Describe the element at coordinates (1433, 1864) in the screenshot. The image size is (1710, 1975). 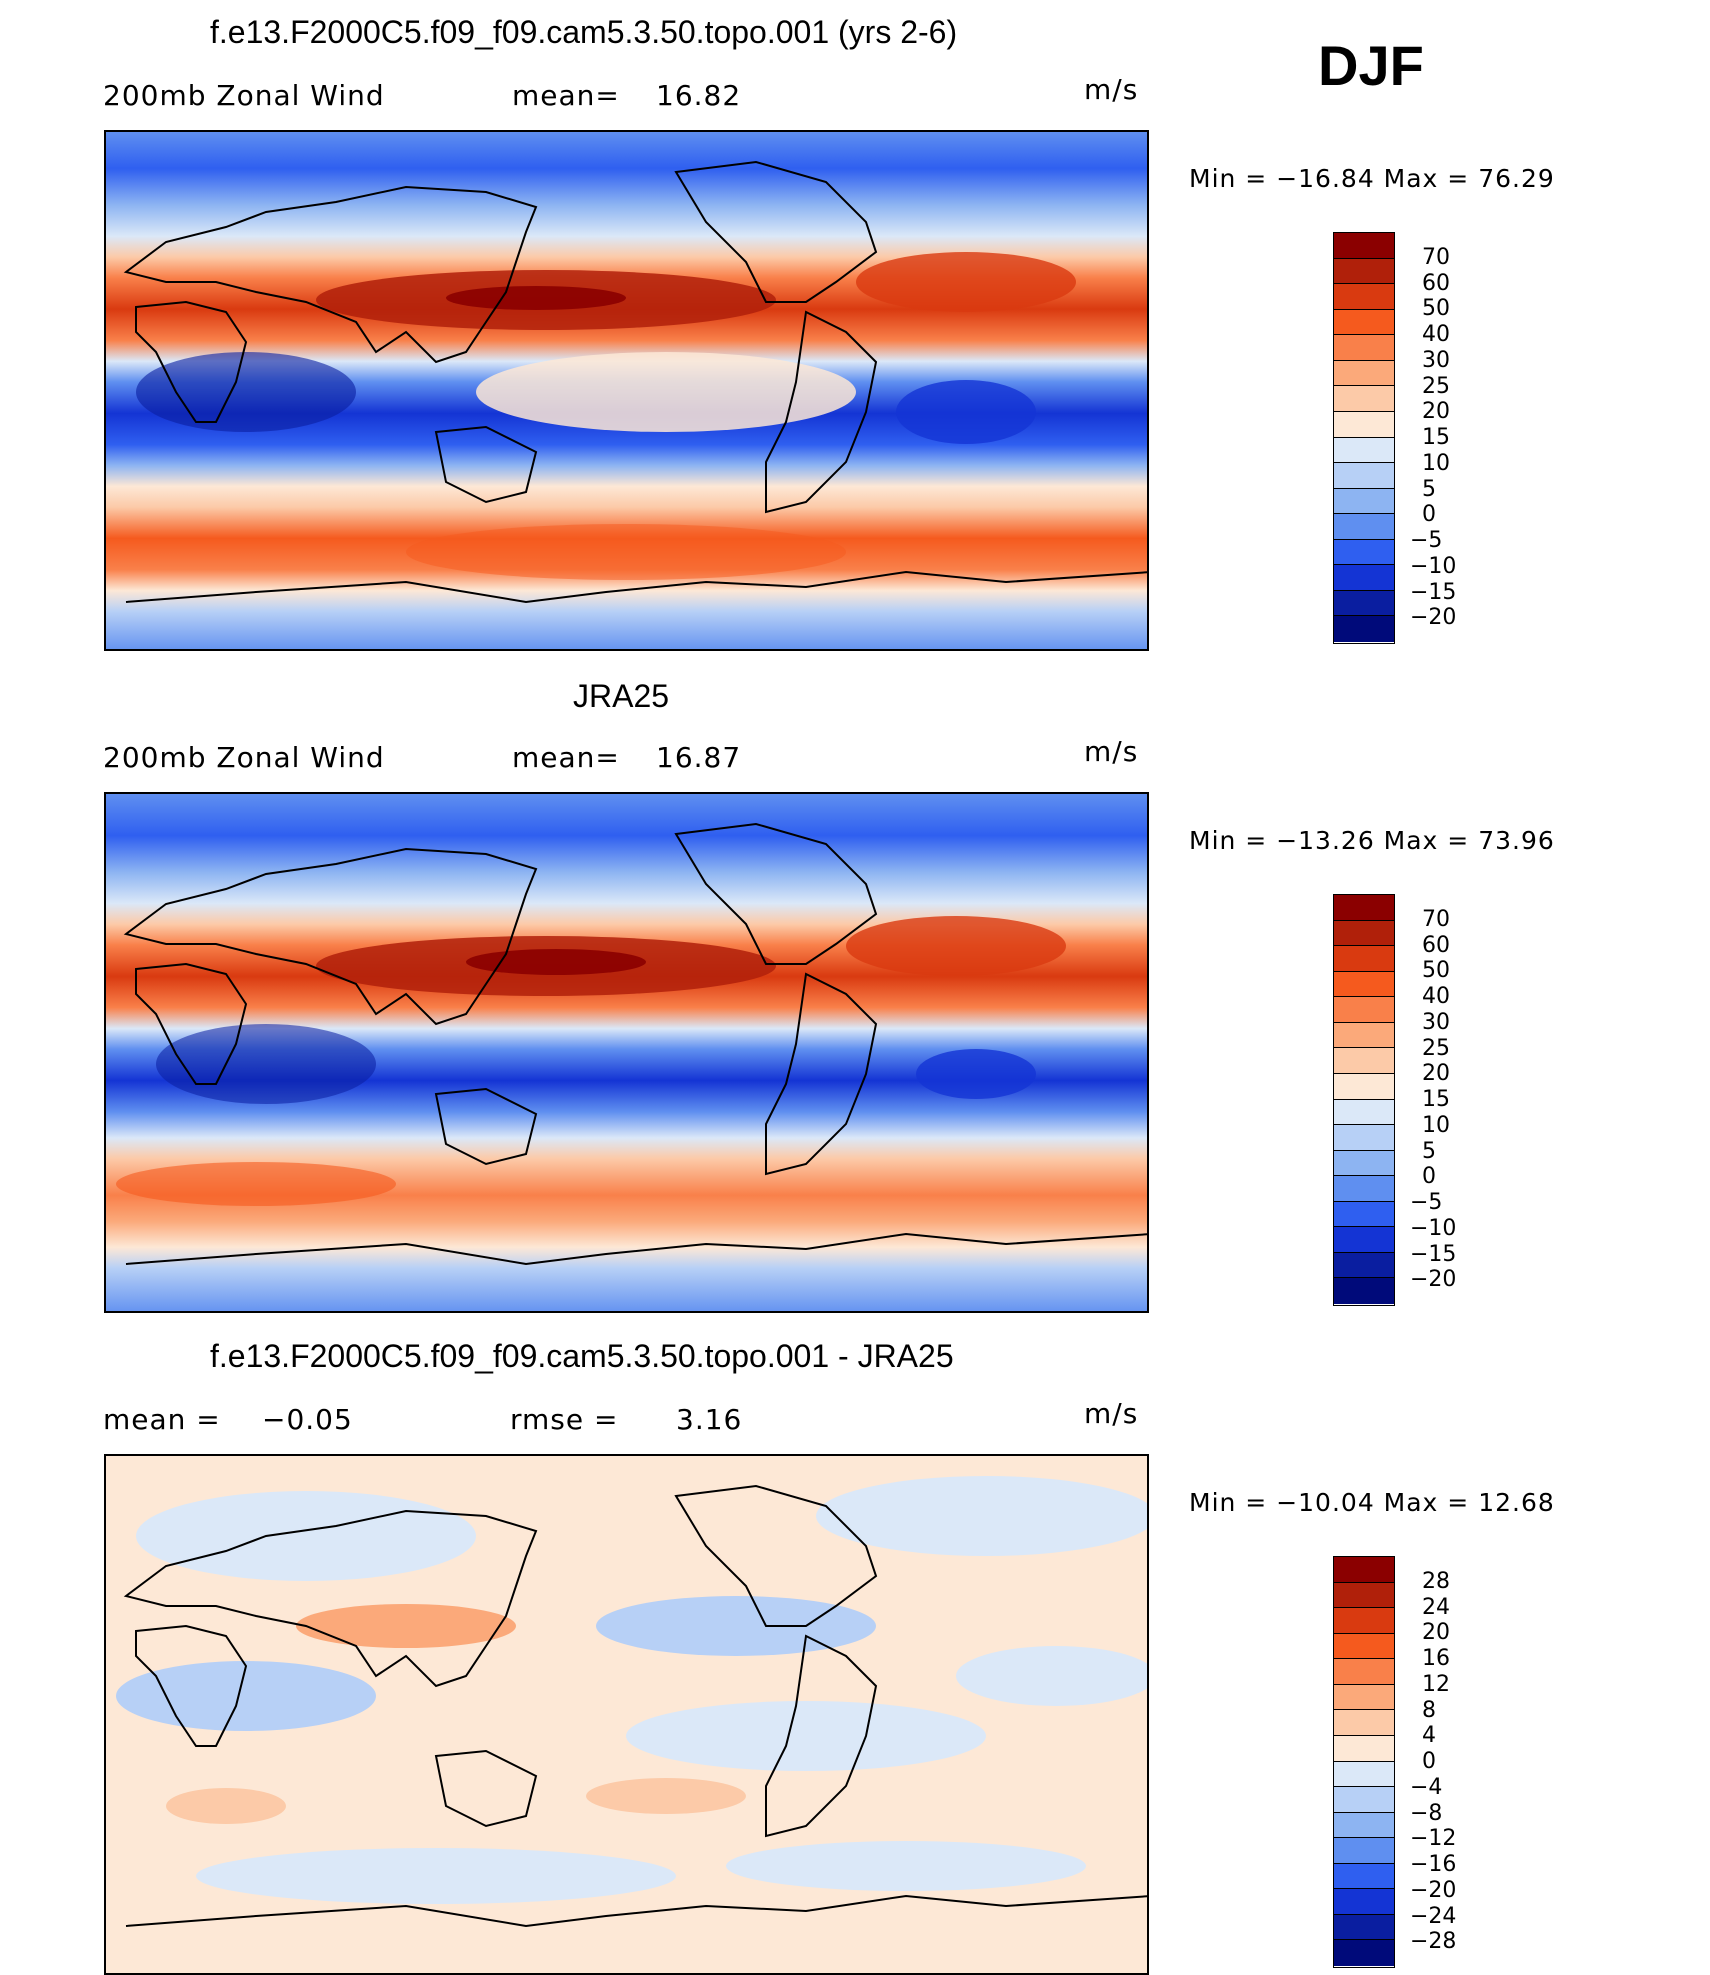
I see `colorbar-tick-label: −16` at that location.